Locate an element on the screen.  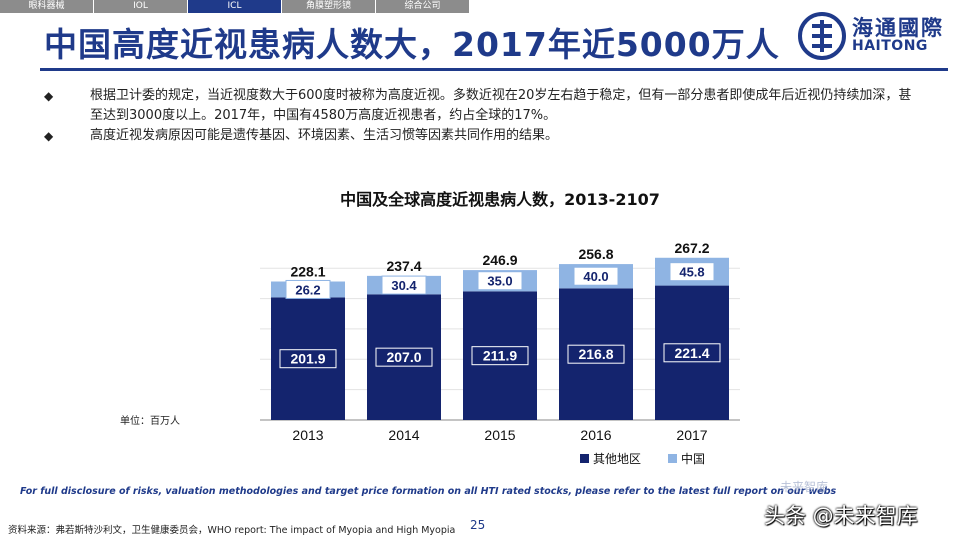
data-label-total: 228.1 is located at coordinates (307, 272).